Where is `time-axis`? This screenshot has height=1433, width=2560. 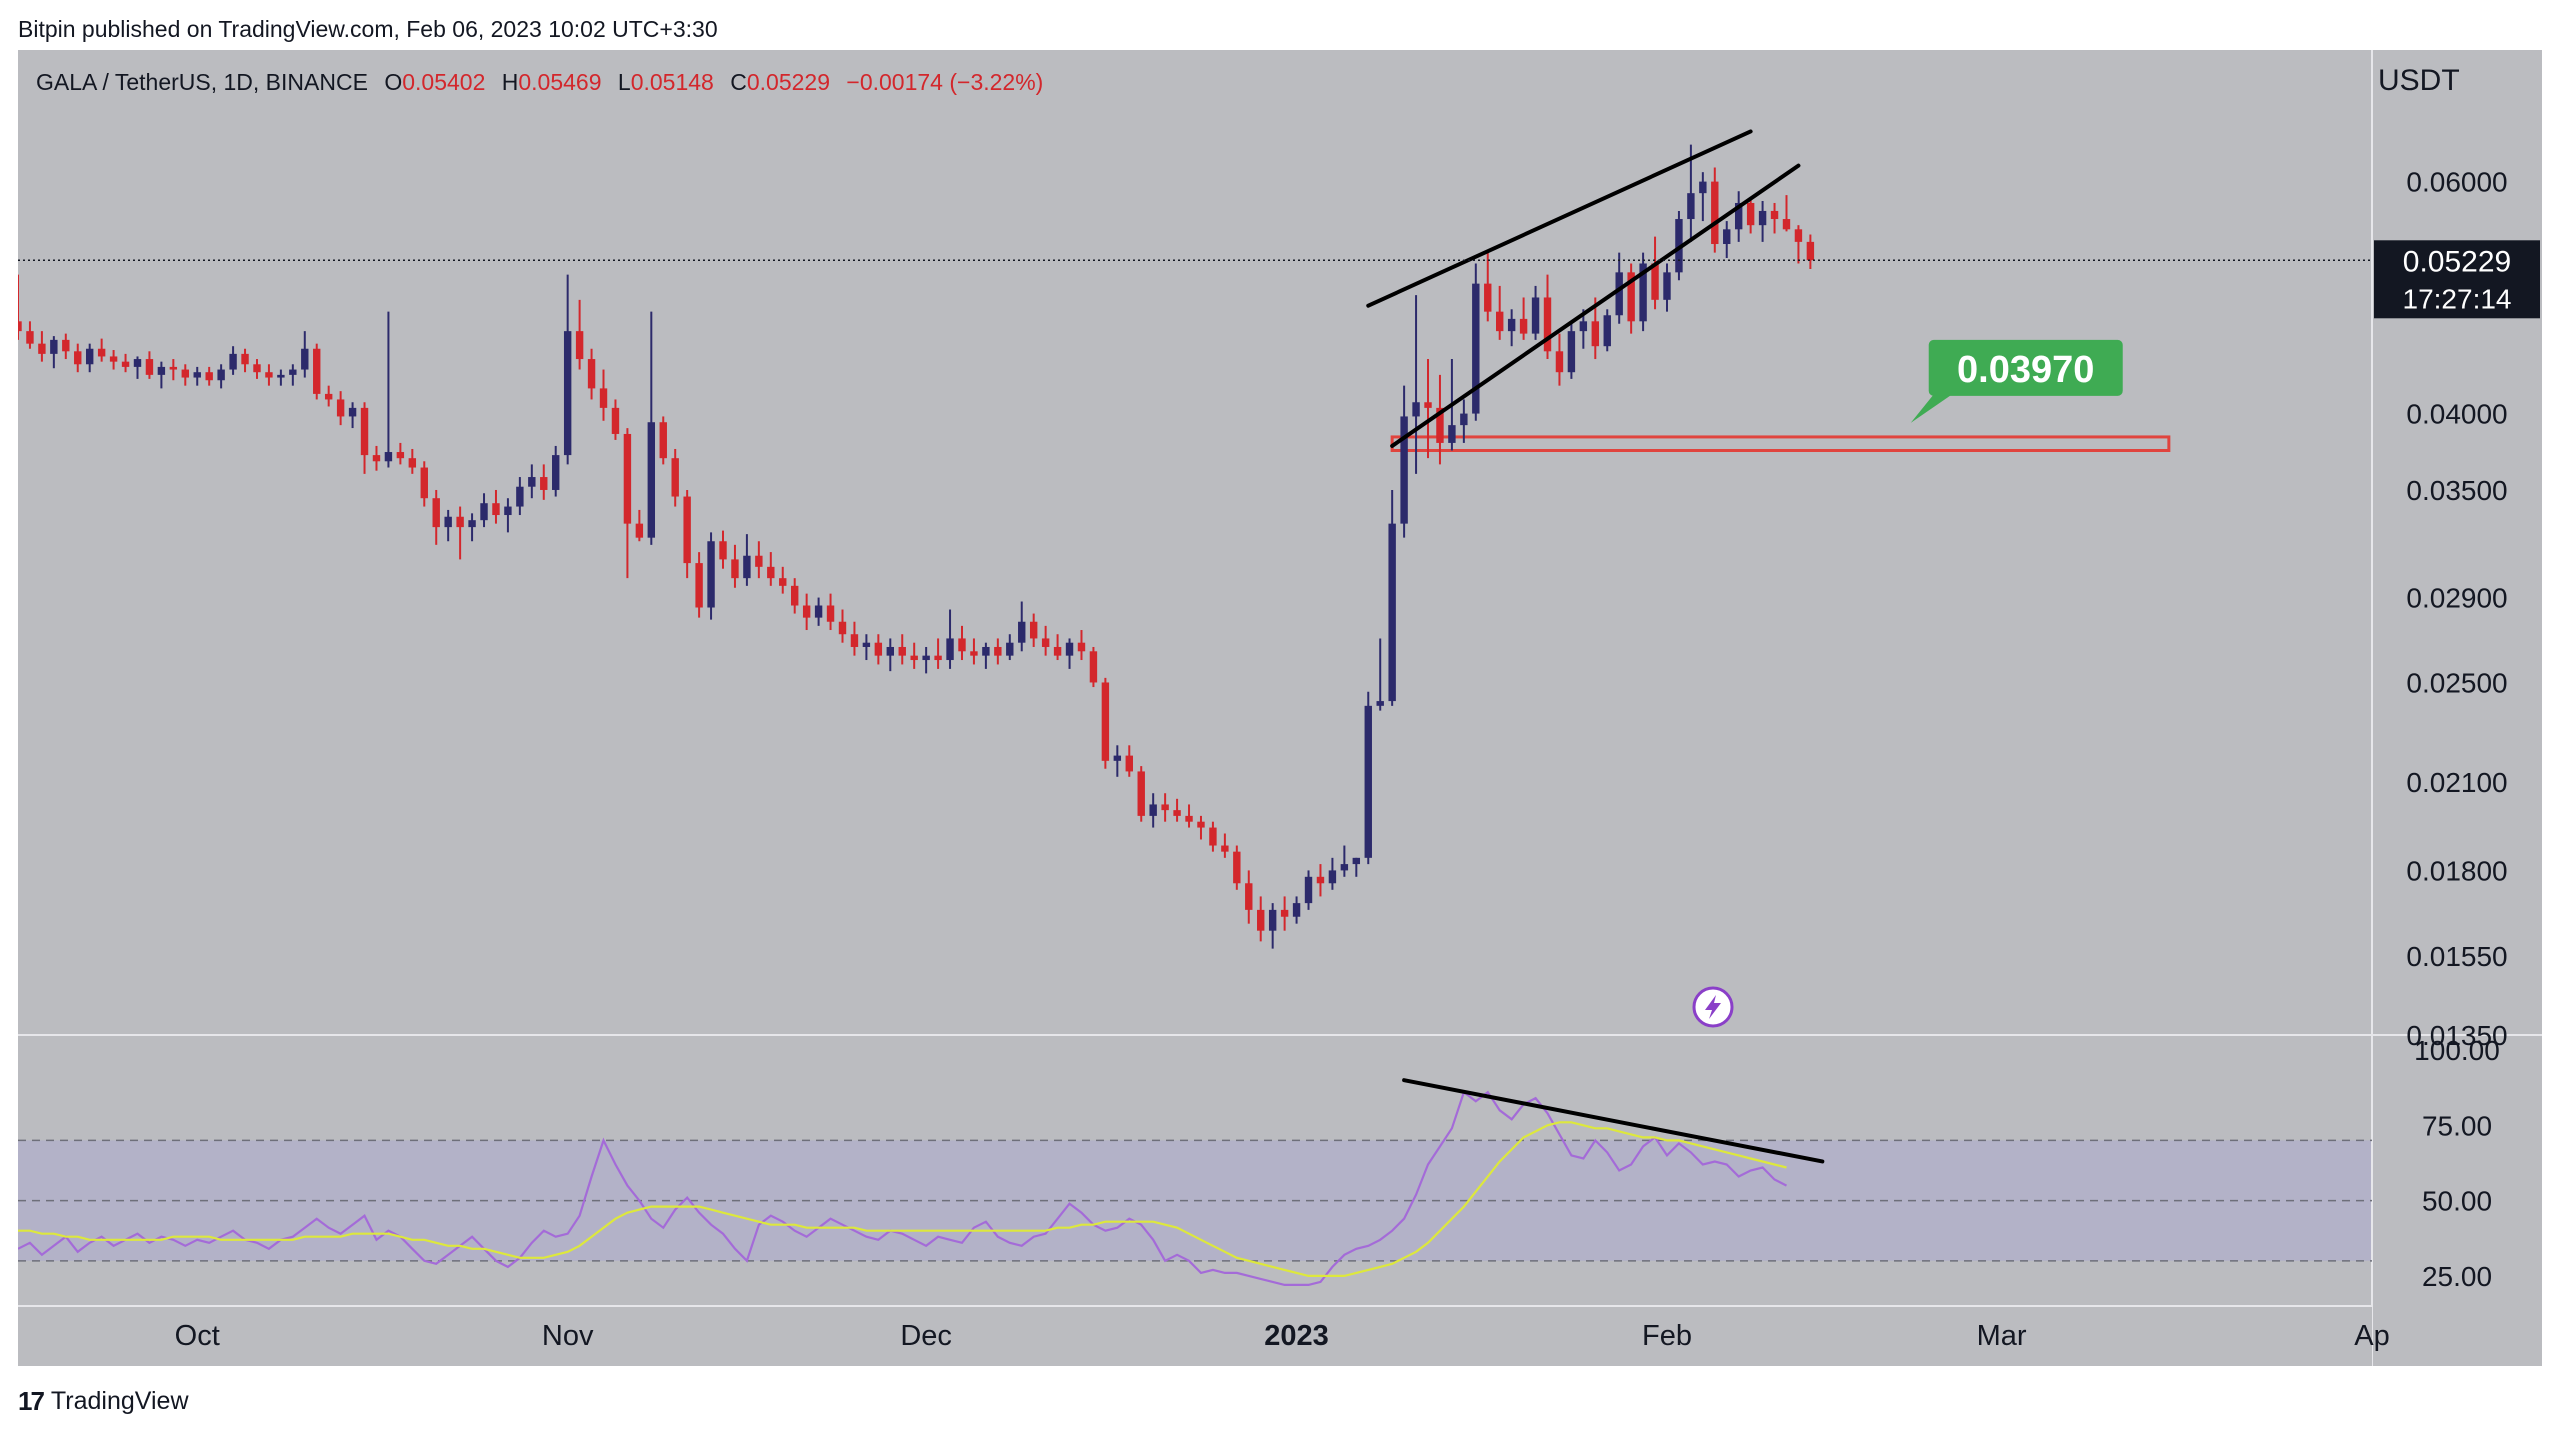
time-axis is located at coordinates (1195, 1336).